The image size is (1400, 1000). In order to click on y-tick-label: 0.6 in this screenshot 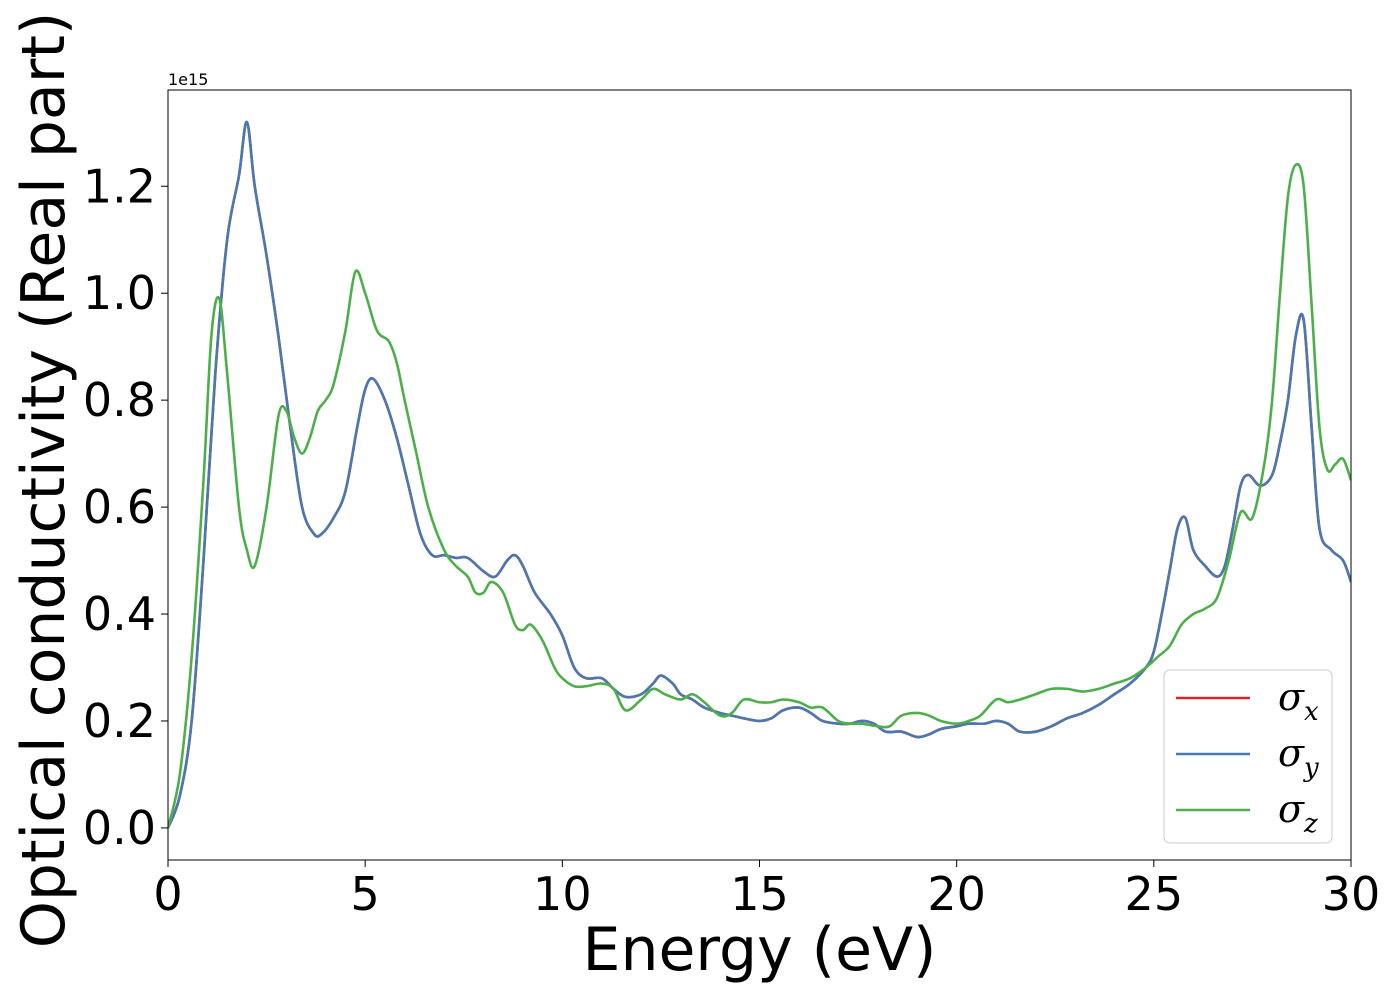, I will do `click(119, 507)`.